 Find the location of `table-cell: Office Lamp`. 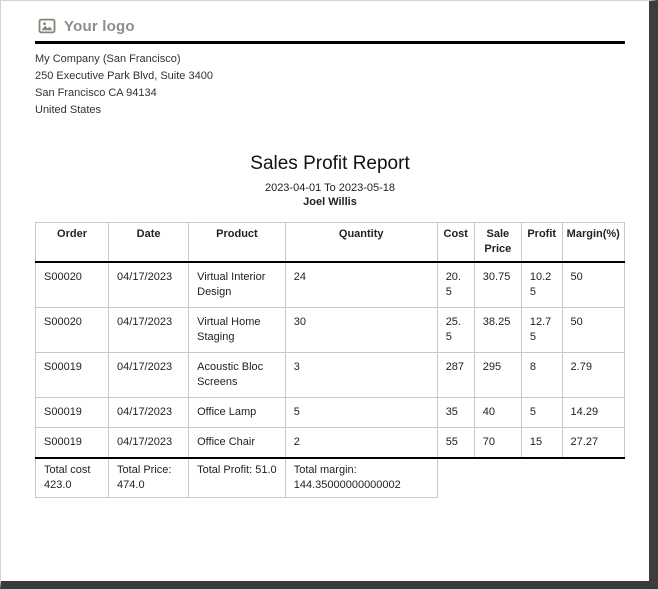

table-cell: Office Lamp is located at coordinates (237, 412).